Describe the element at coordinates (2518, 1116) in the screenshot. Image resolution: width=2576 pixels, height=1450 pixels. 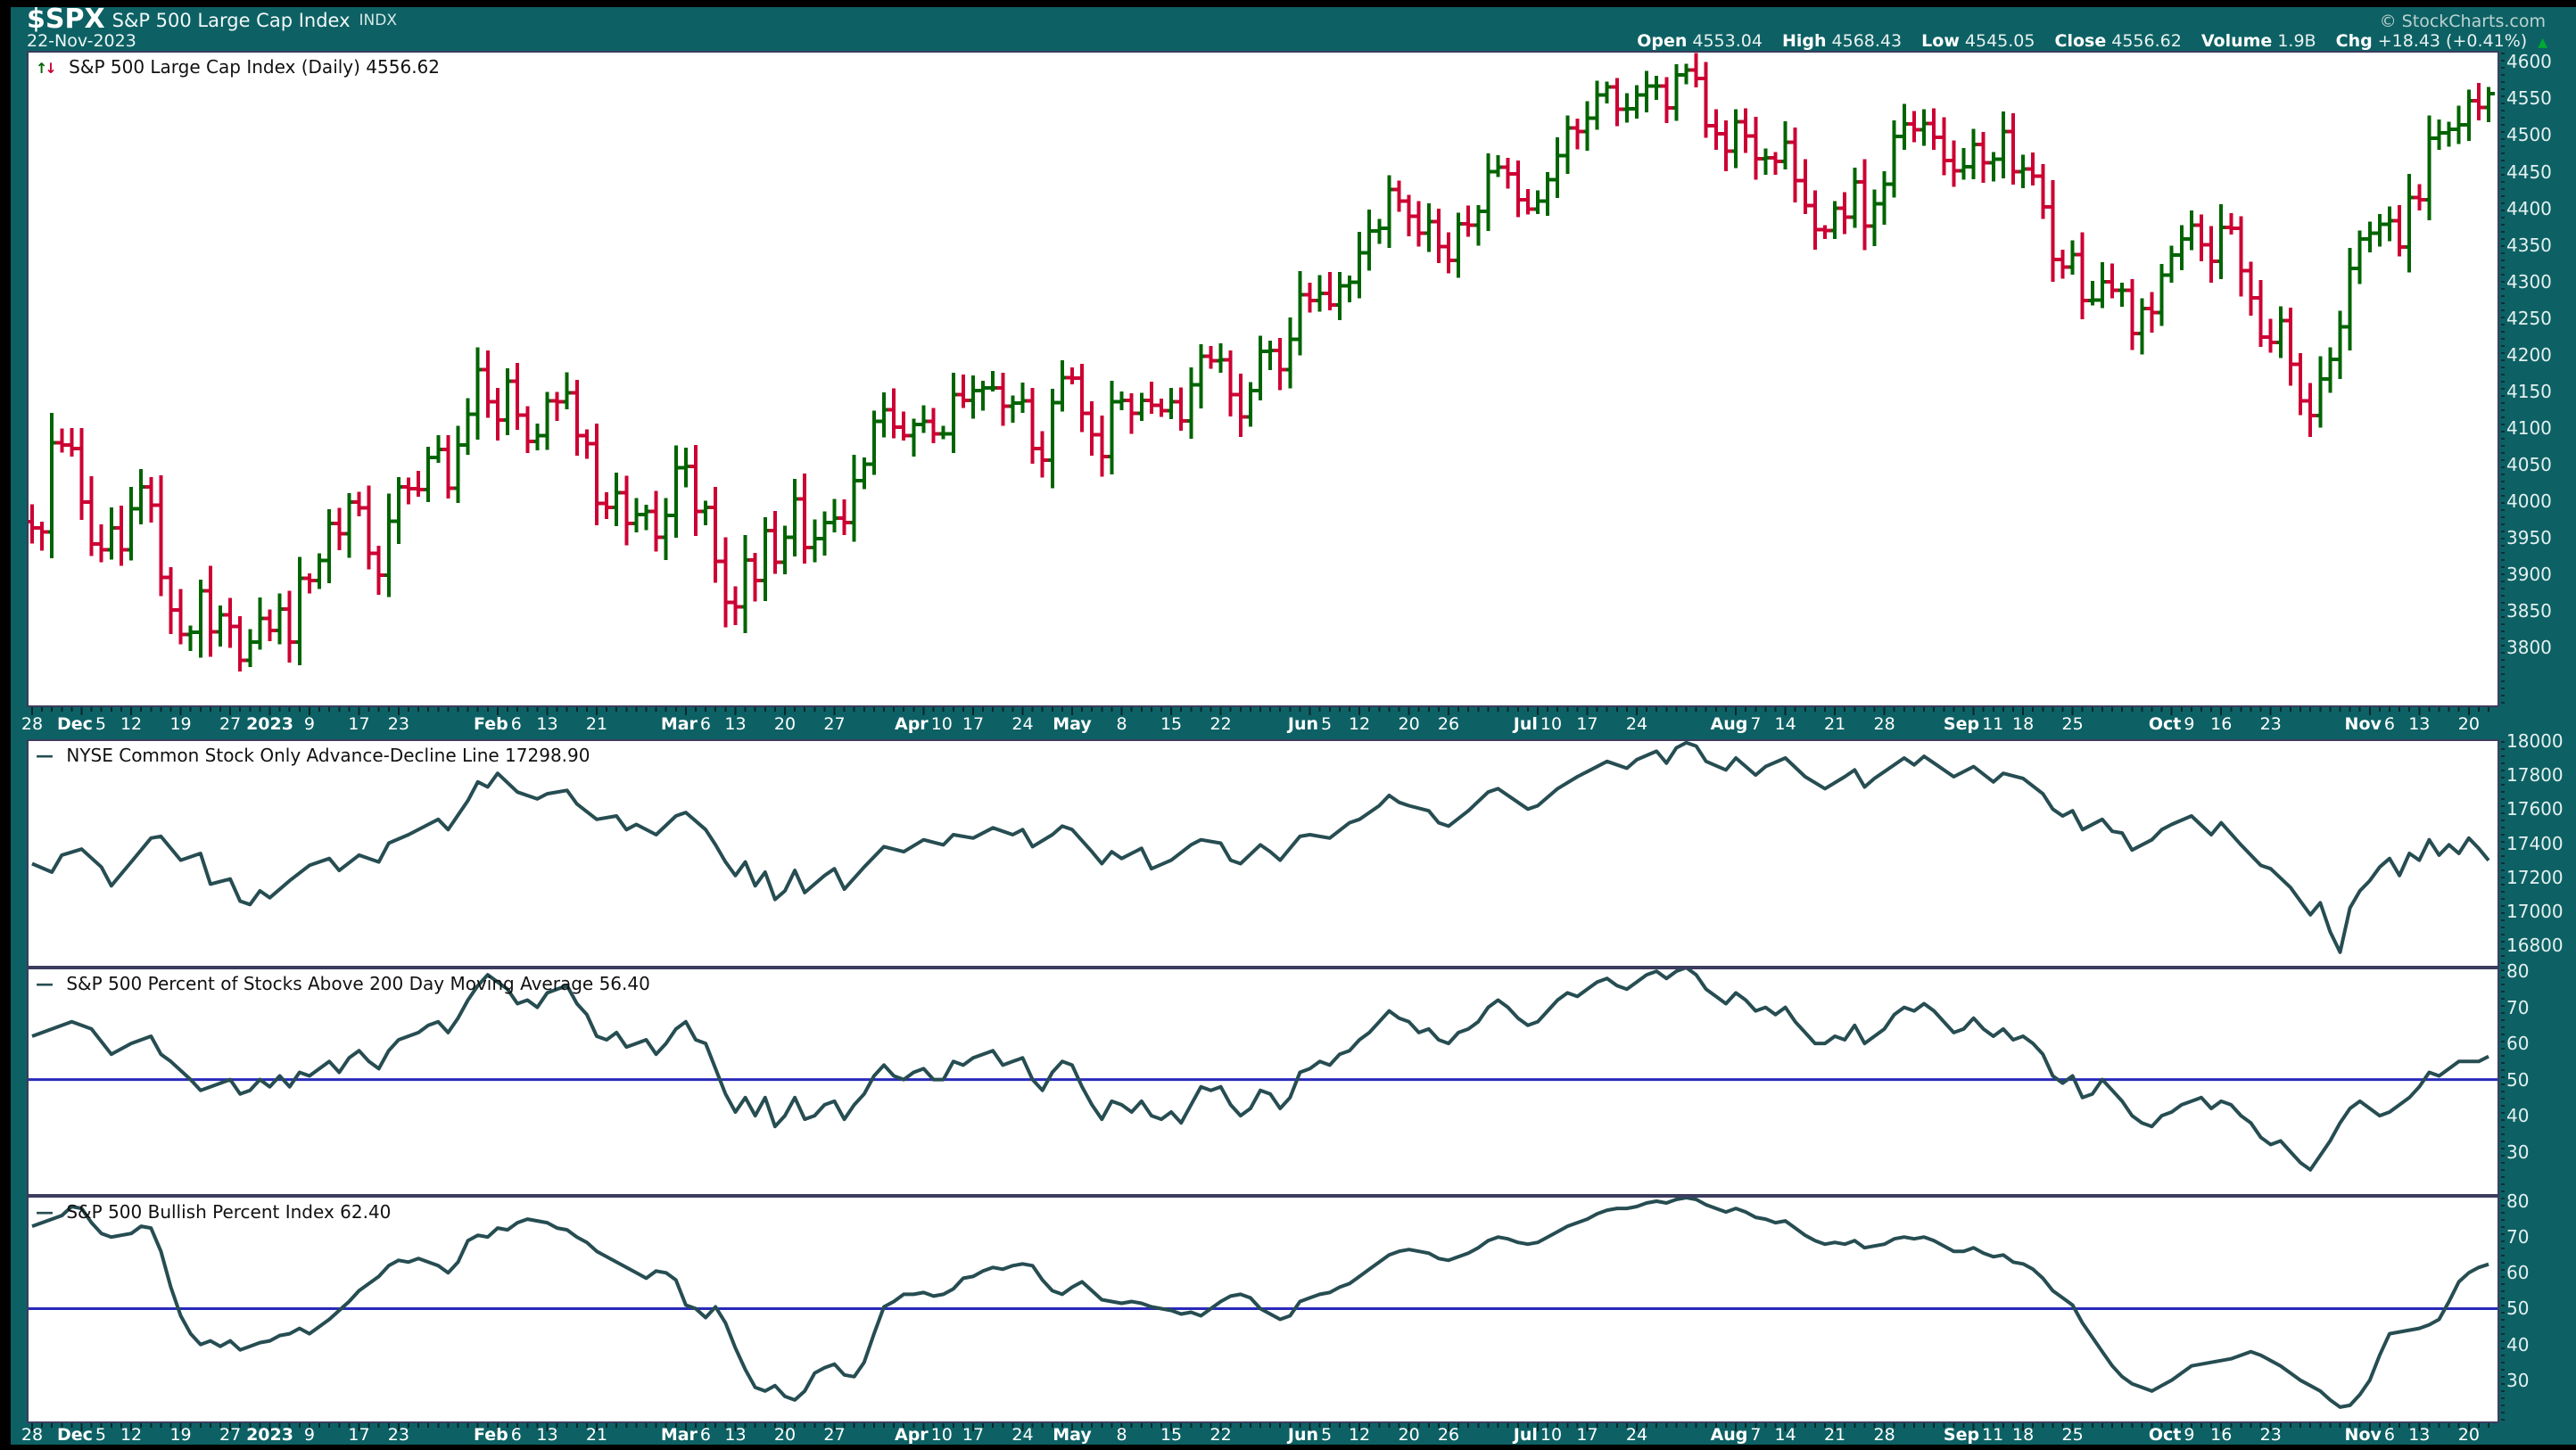
I see `y-axis-label: 40` at that location.